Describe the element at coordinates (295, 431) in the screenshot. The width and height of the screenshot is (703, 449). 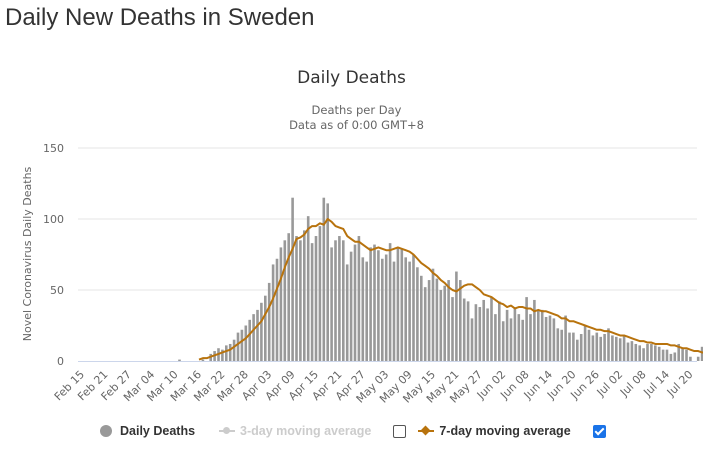
I see `legend-item-3-day-moving-average: 3-day moving average` at that location.